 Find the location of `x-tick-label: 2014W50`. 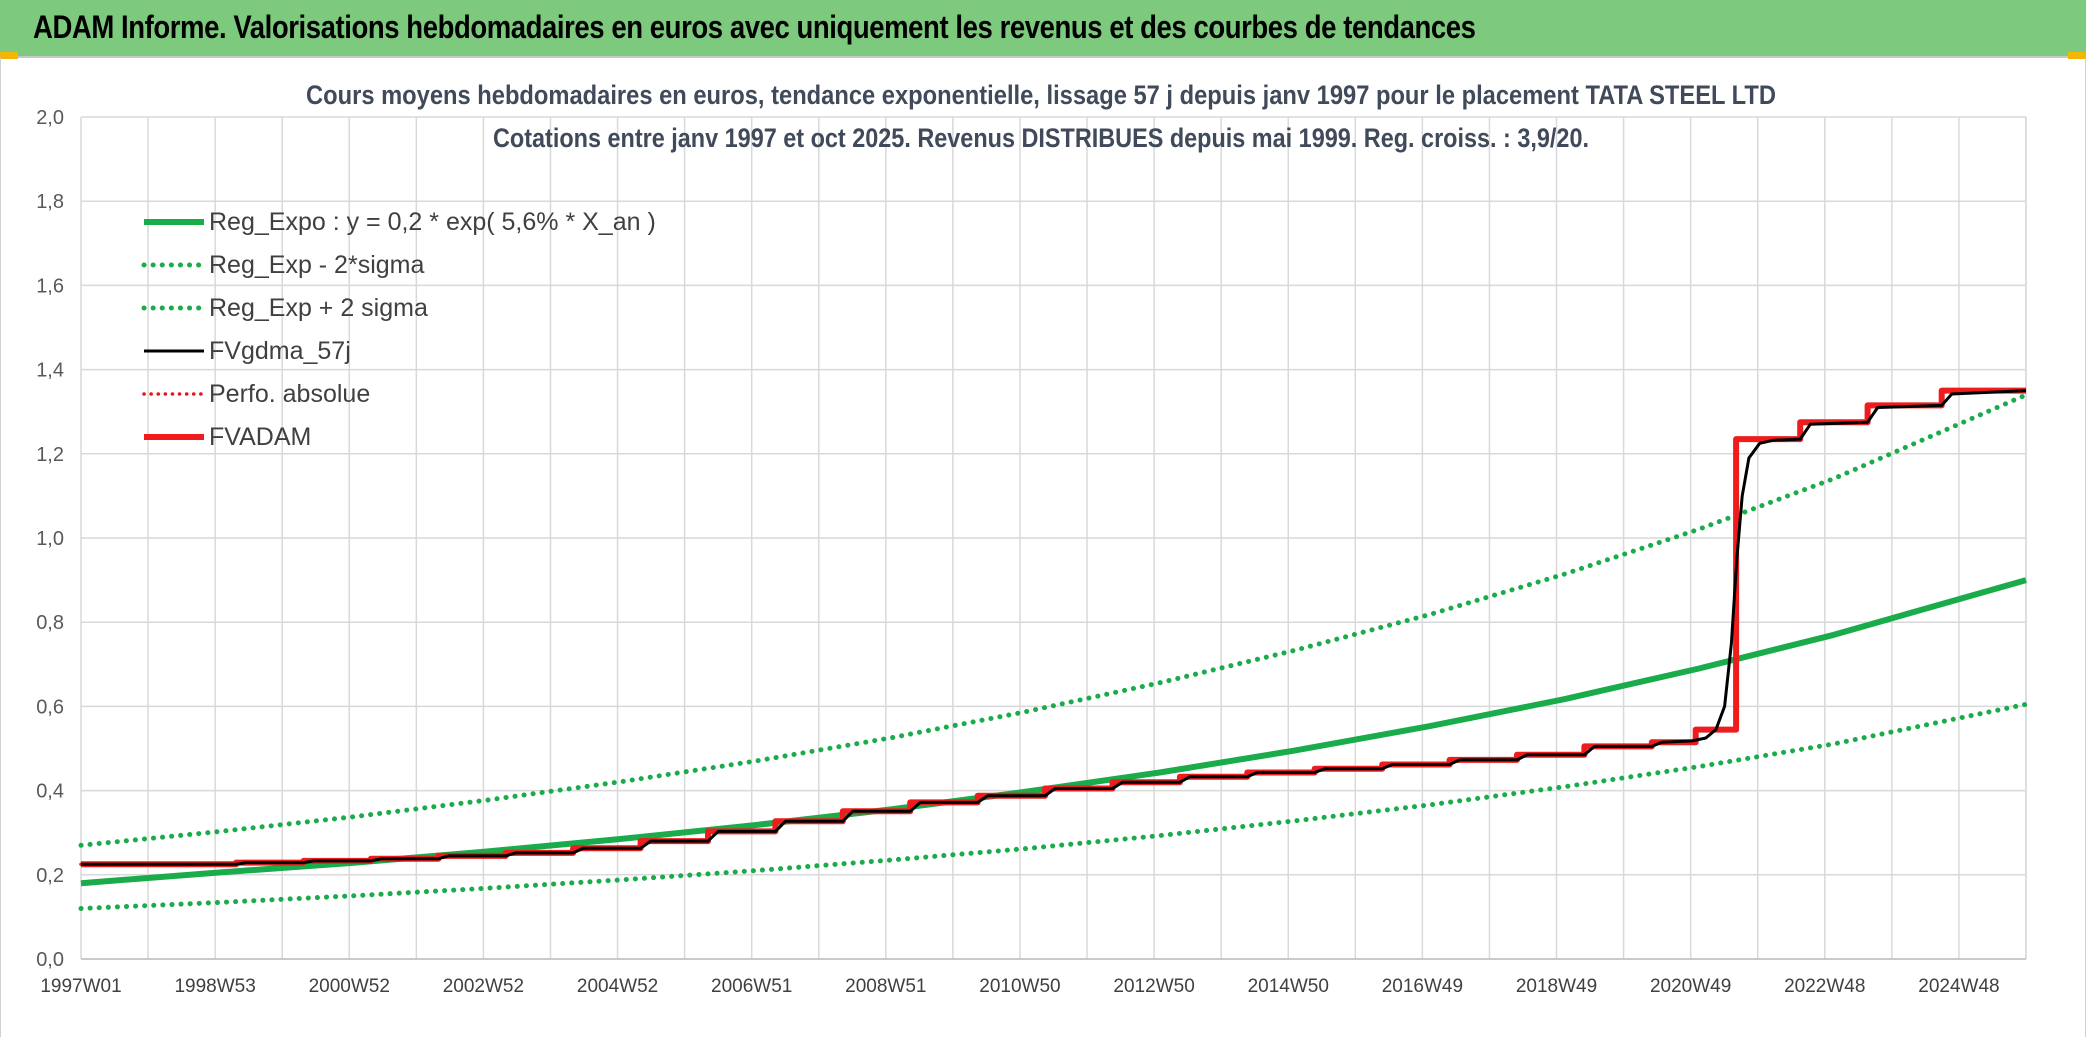

x-tick-label: 2014W50 is located at coordinates (1288, 986).